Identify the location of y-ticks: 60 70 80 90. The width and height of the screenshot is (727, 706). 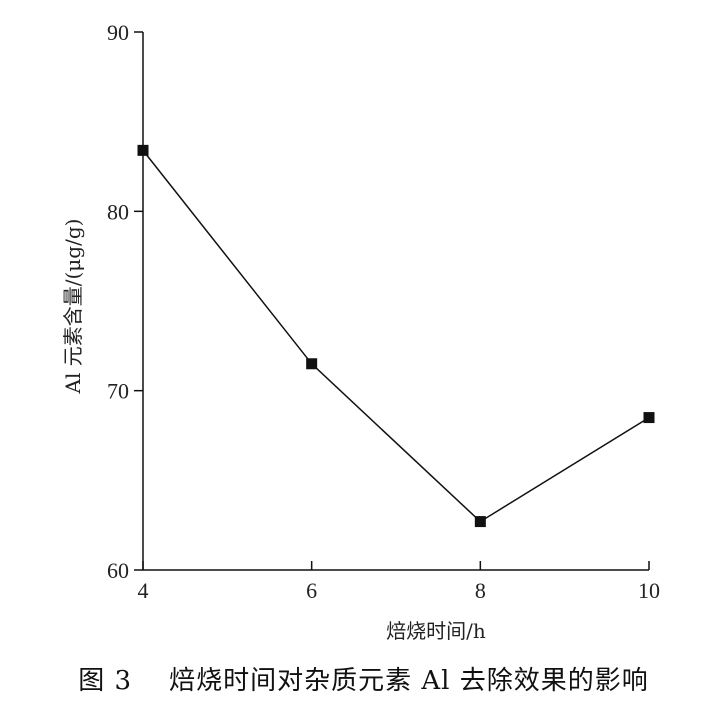
(125, 301).